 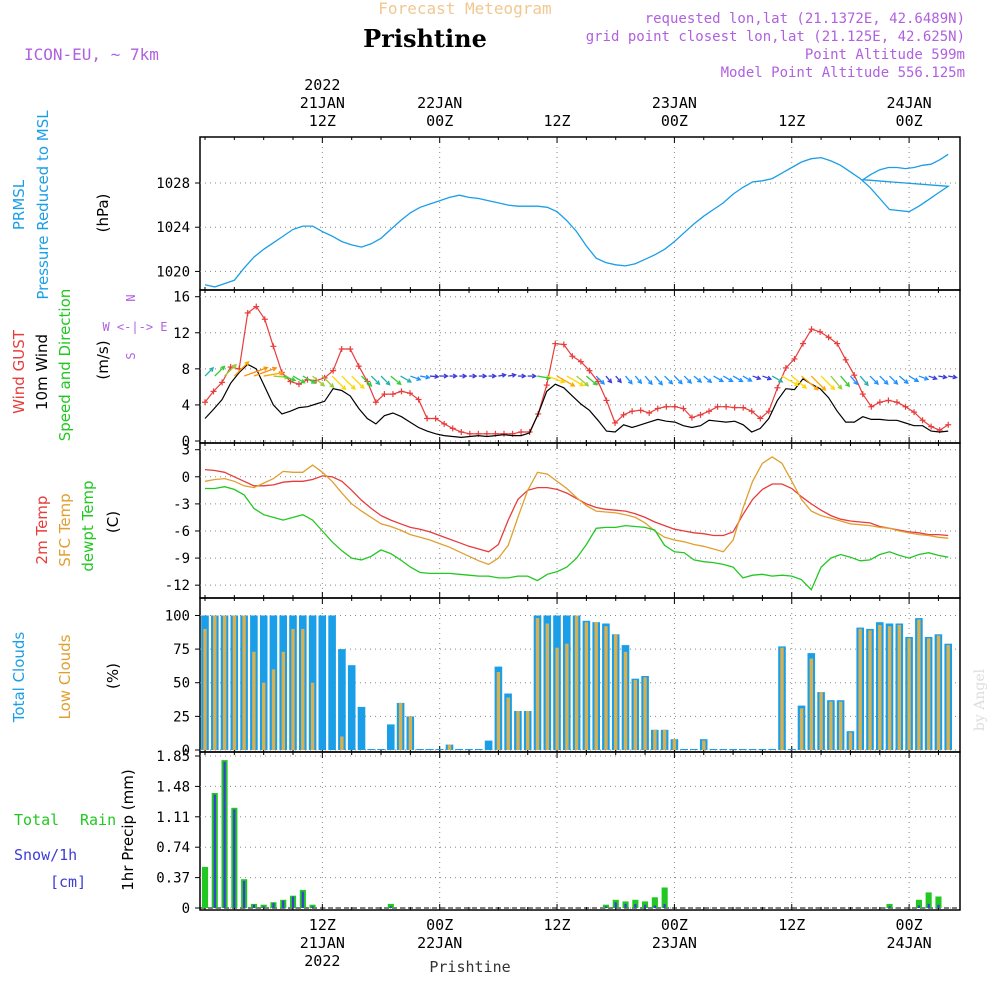 What do you see at coordinates (909, 103) in the screenshot?
I see `top-time-label: 24JAN` at bounding box center [909, 103].